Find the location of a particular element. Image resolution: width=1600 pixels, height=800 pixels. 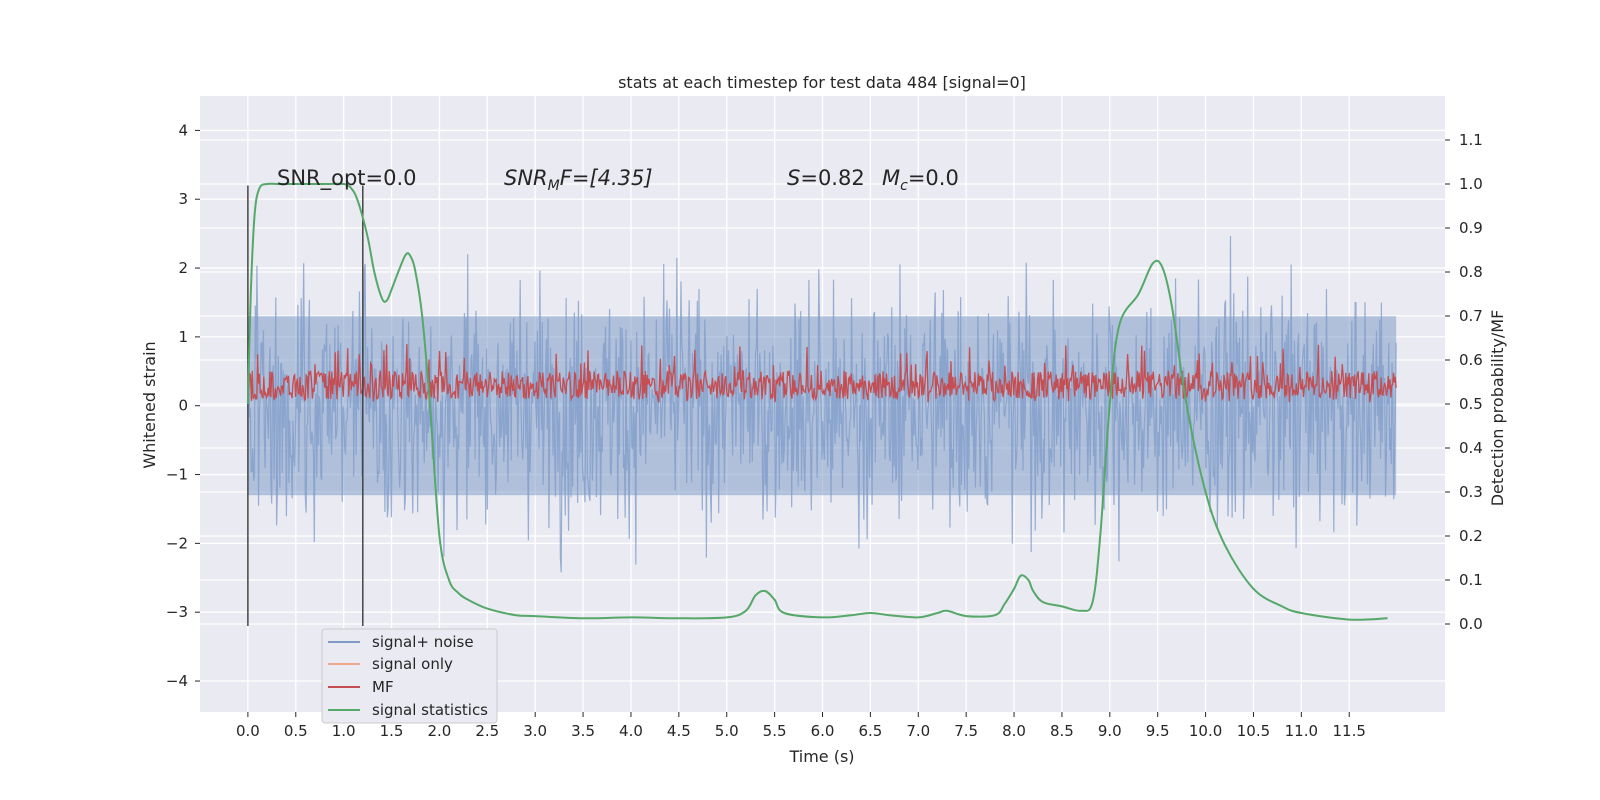

mc-sub: c is located at coordinates (904, 186).